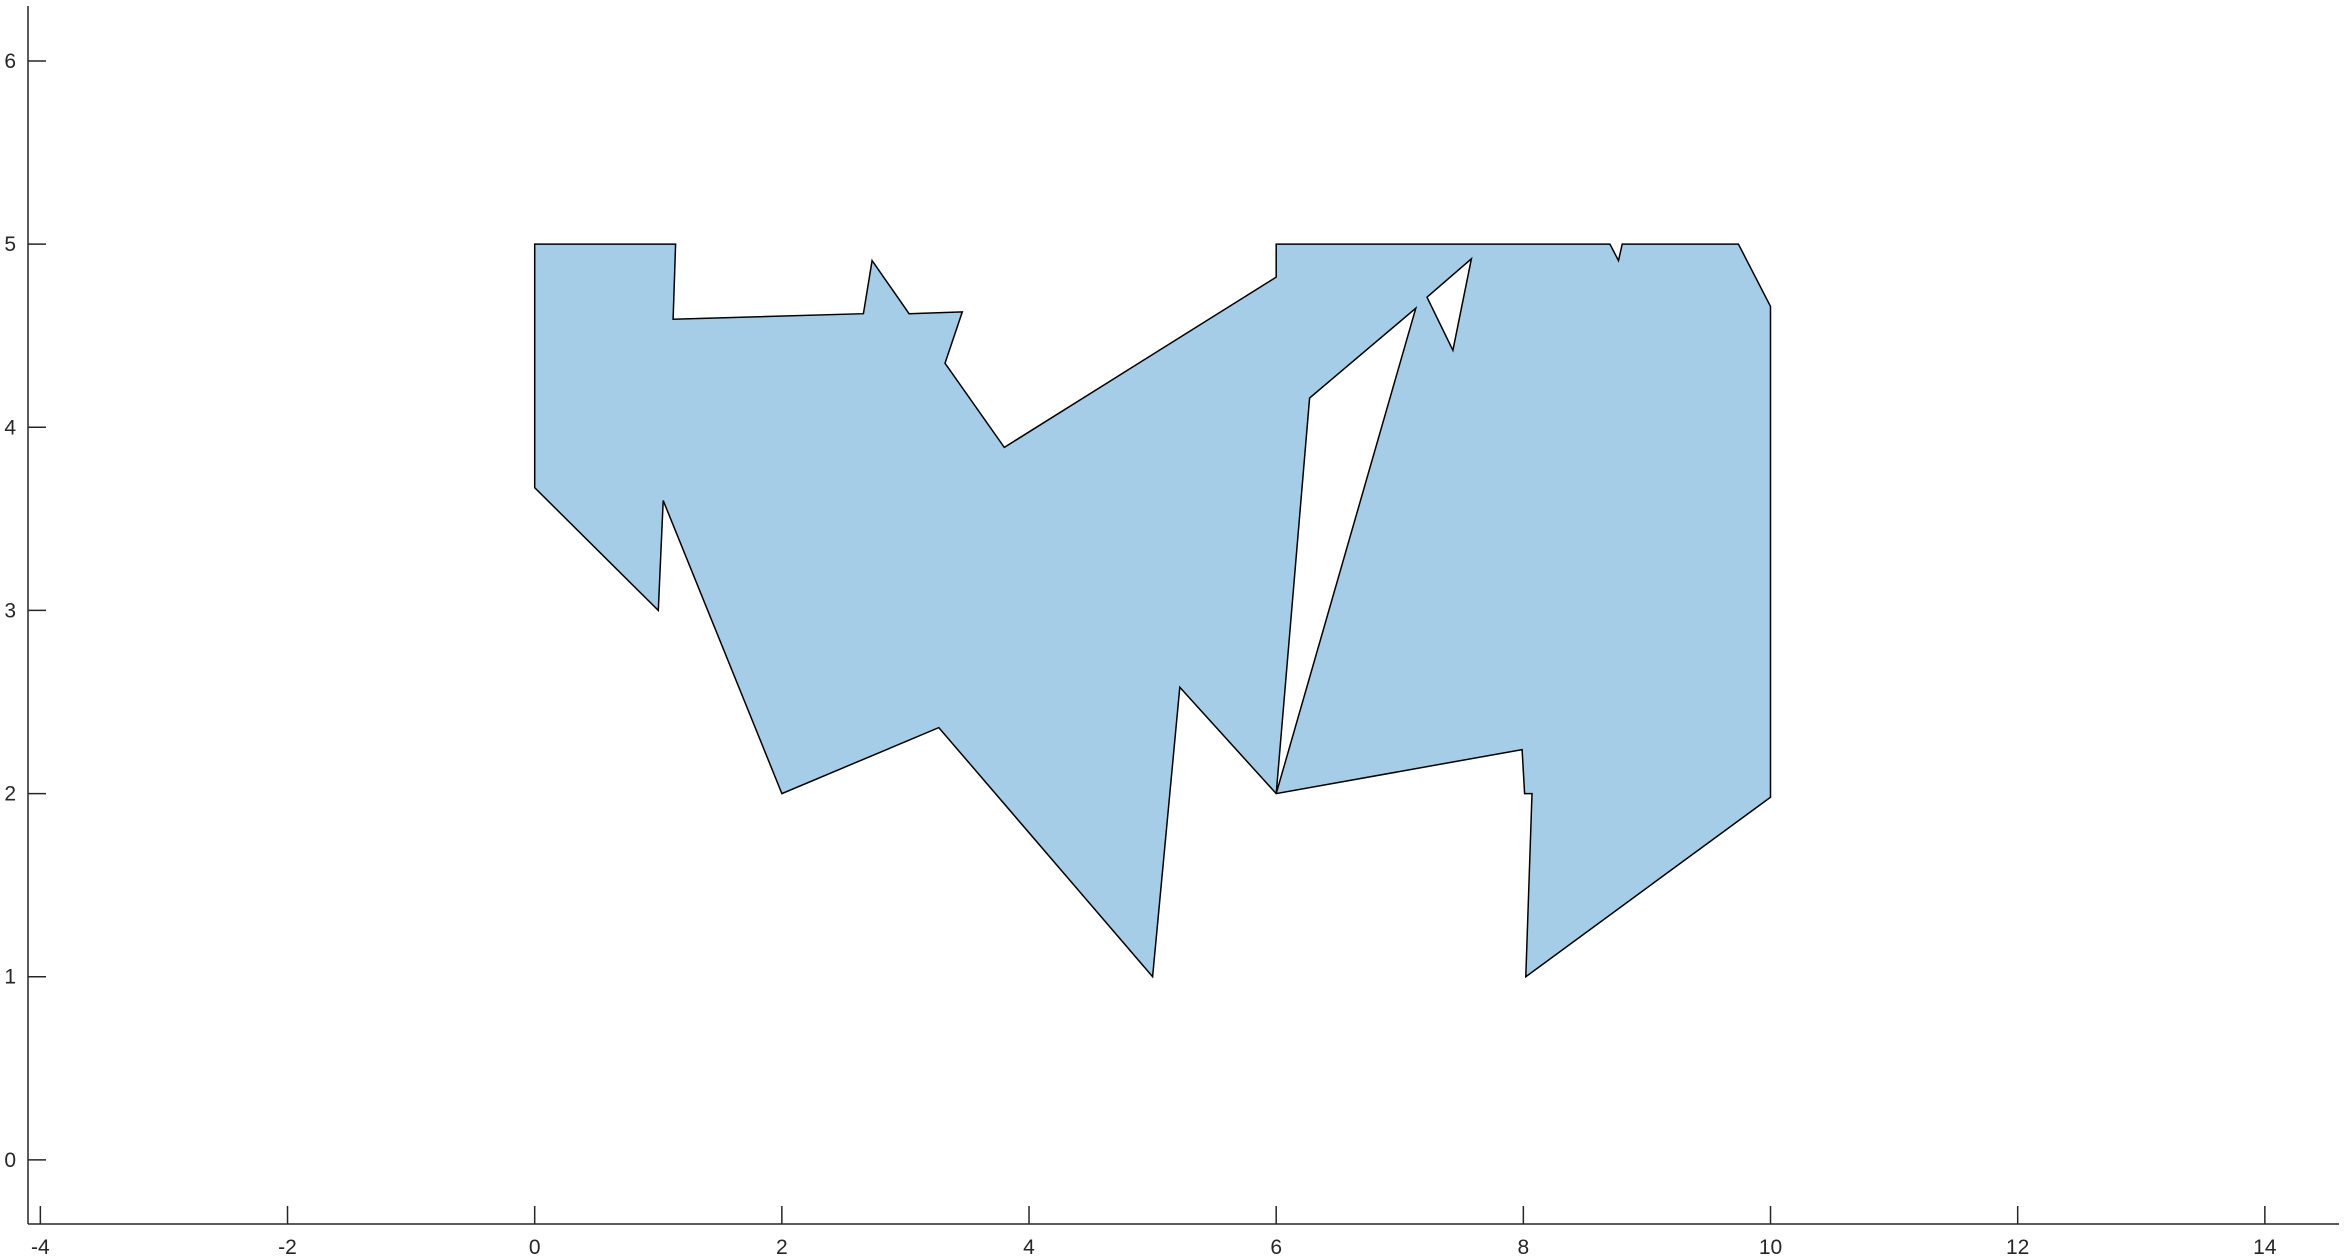 This screenshot has width=2349, height=1260. Describe the element at coordinates (1276, 1247) in the screenshot. I see `x-tick-label: 6` at that location.